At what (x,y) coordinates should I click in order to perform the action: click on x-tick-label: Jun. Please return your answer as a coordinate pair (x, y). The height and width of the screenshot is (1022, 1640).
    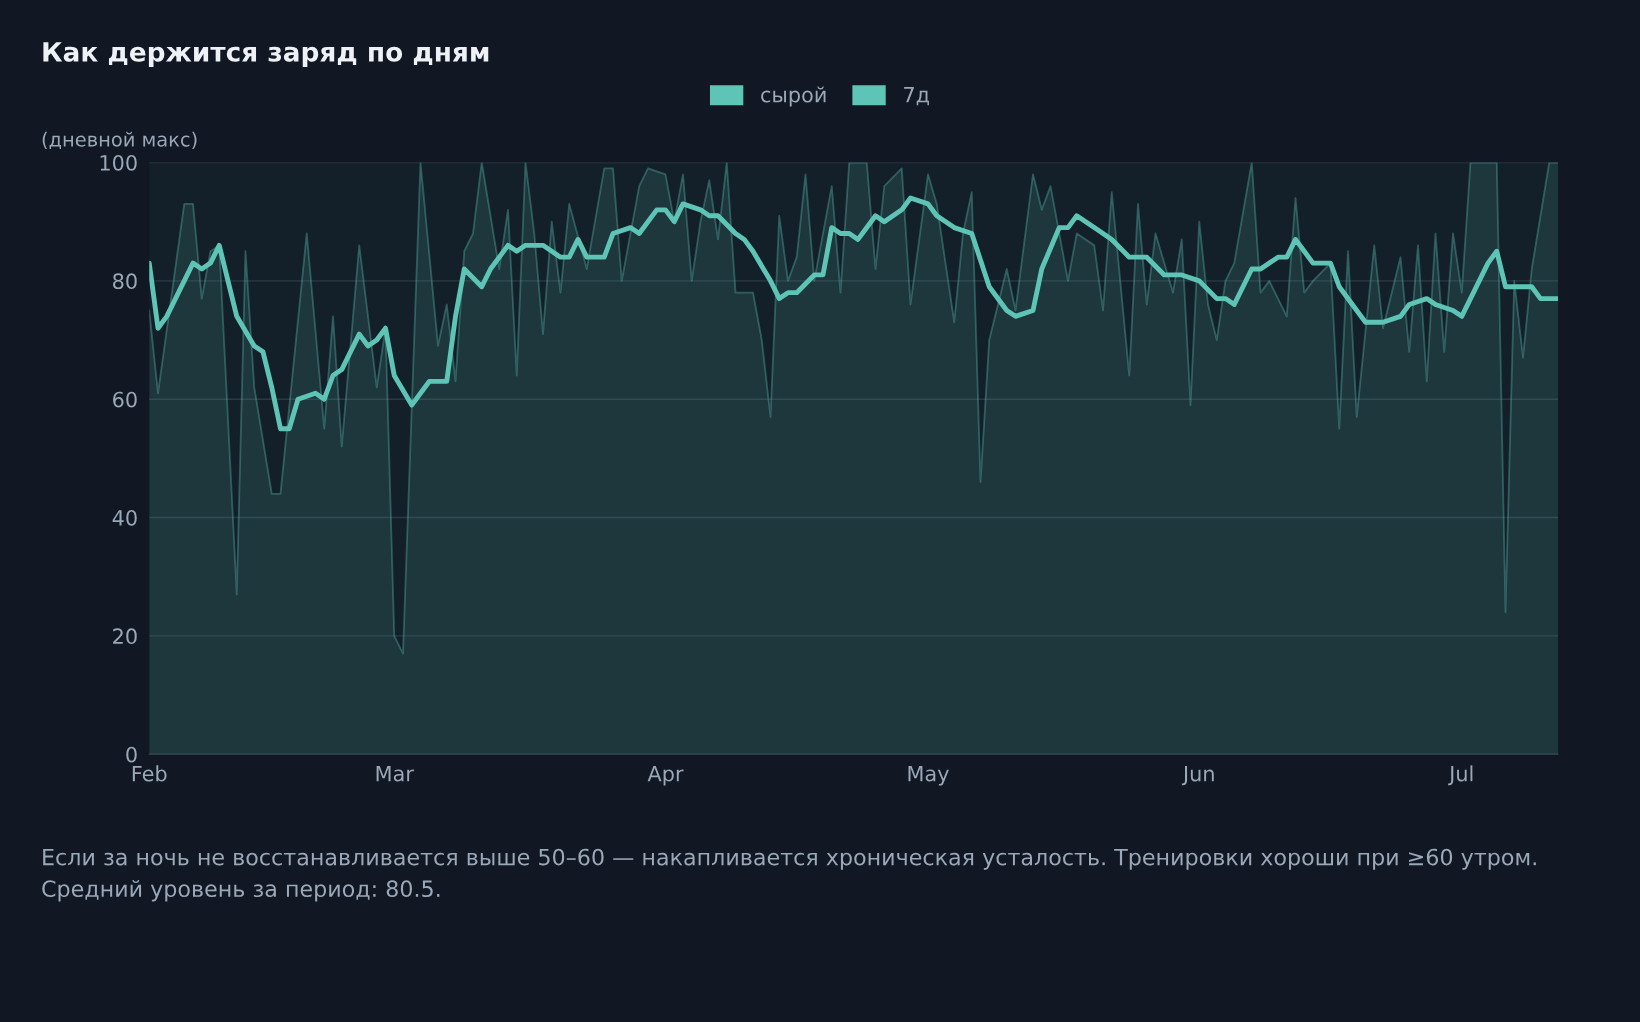
    Looking at the image, I should click on (1197, 775).